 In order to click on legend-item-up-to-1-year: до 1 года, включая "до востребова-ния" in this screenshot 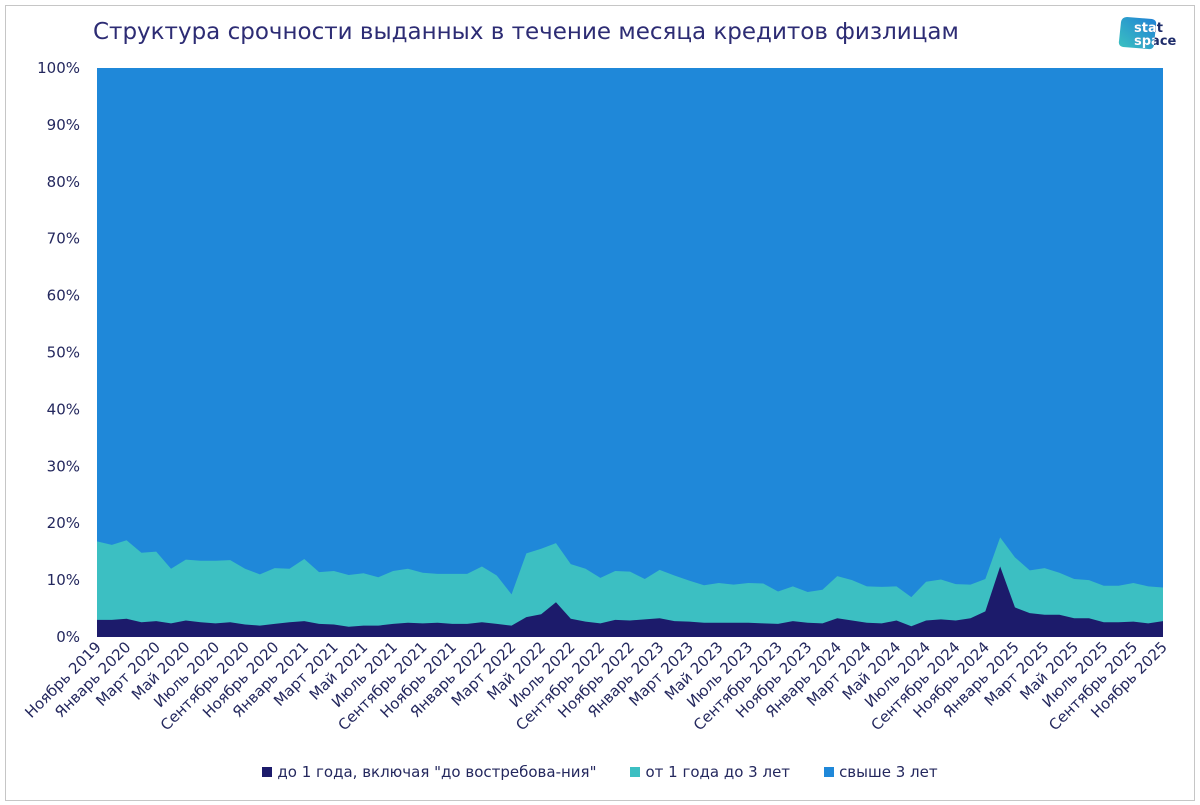, I will do `click(429, 772)`.